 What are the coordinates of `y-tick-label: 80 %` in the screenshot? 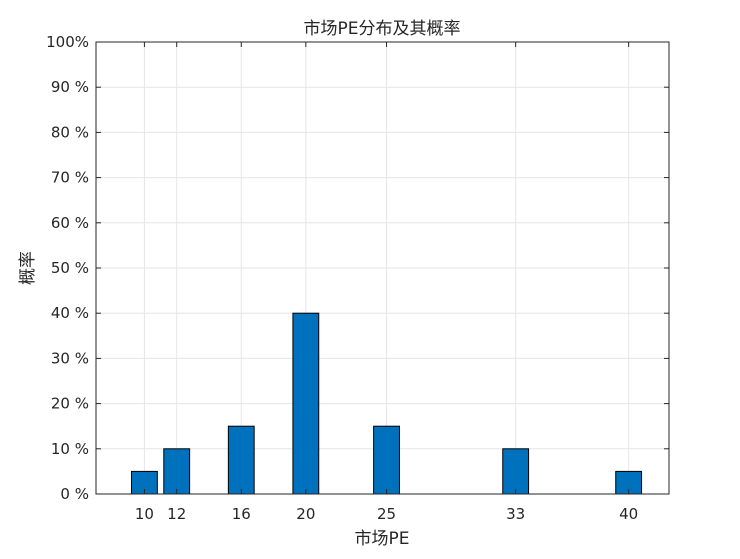 It's located at (70, 132).